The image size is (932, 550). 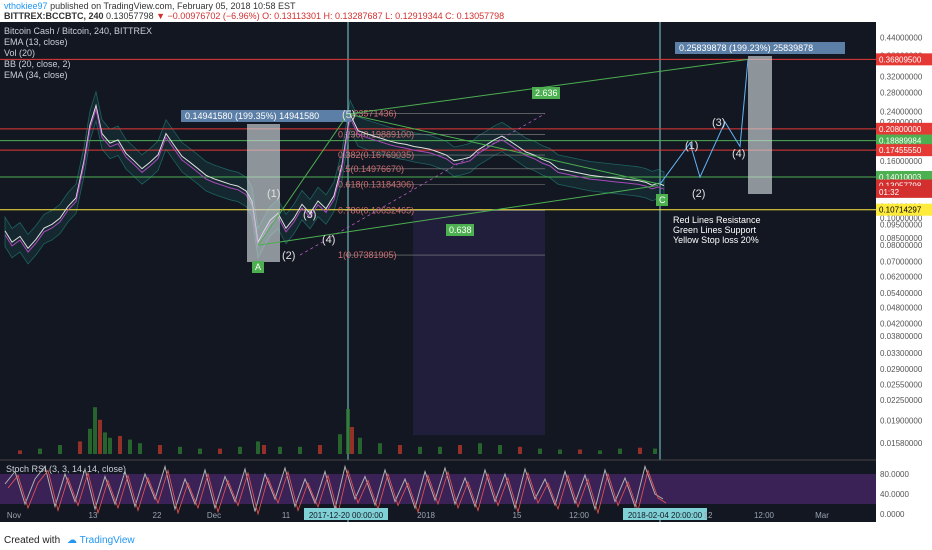 I want to click on wave-label-1: (1), so click(x=273, y=194).